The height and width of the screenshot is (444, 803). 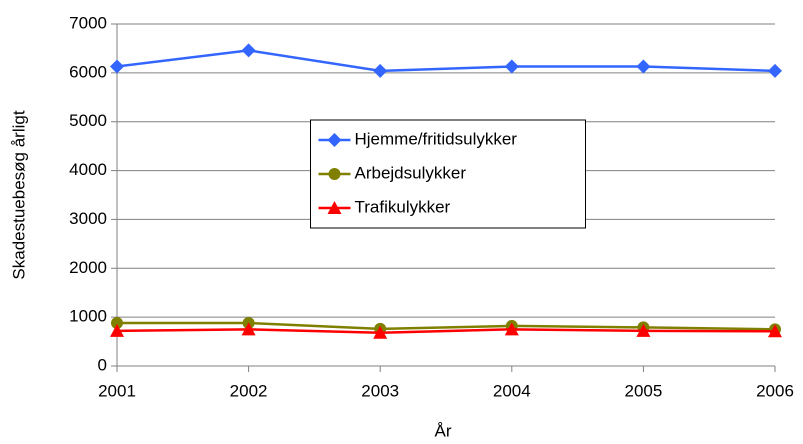 What do you see at coordinates (18, 194) in the screenshot?
I see `y-axis-label: Skadestuebesøg årligt` at bounding box center [18, 194].